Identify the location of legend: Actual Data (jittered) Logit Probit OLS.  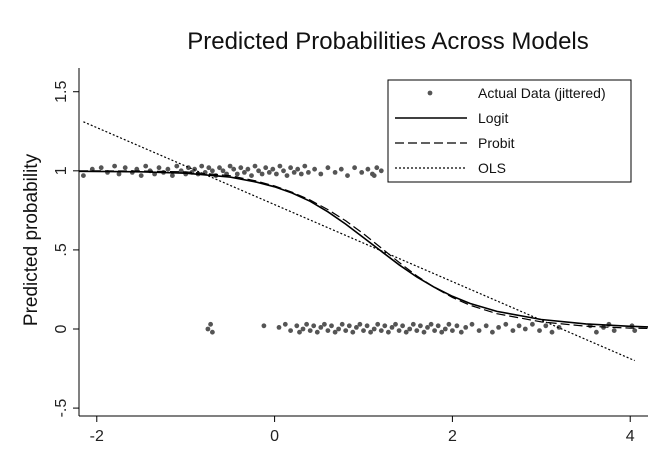
(509, 131).